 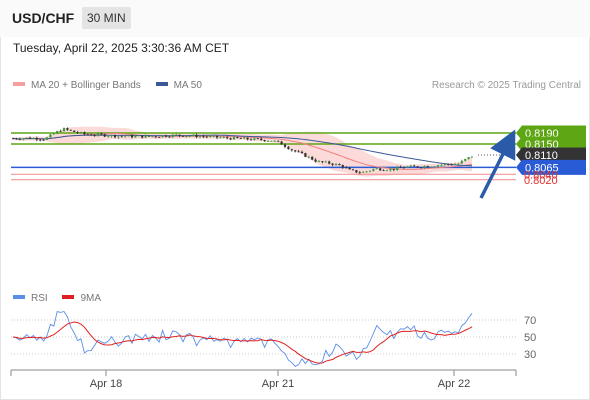 I want to click on level-0-8020-label: 0.8020, so click(x=541, y=181).